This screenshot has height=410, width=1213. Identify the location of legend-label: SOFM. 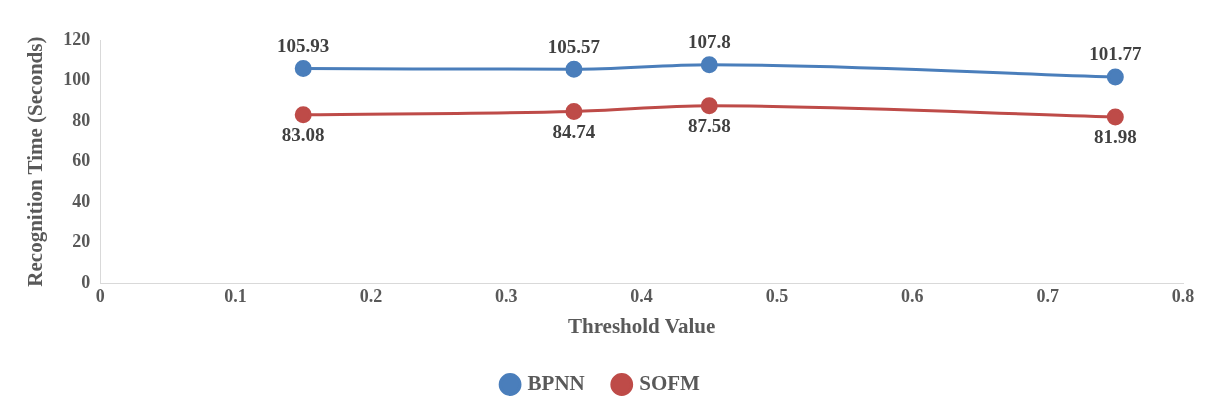
(670, 382).